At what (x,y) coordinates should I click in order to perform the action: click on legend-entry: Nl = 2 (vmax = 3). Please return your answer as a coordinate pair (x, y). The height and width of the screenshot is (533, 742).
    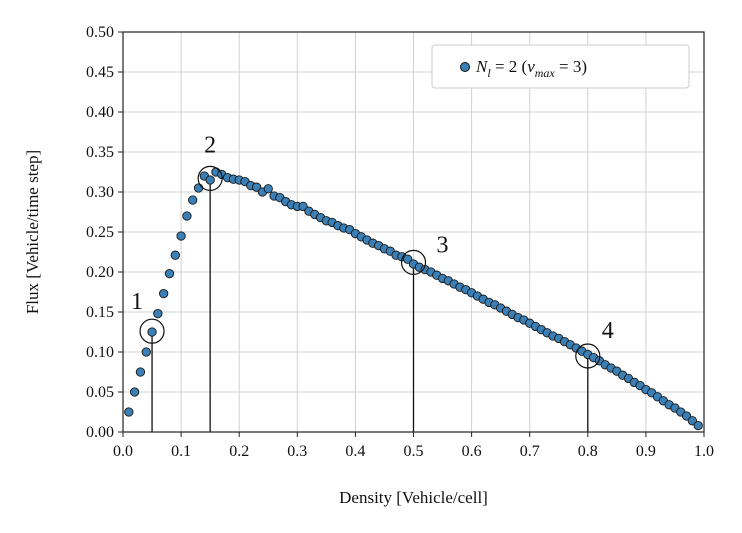
    Looking at the image, I should click on (531, 68).